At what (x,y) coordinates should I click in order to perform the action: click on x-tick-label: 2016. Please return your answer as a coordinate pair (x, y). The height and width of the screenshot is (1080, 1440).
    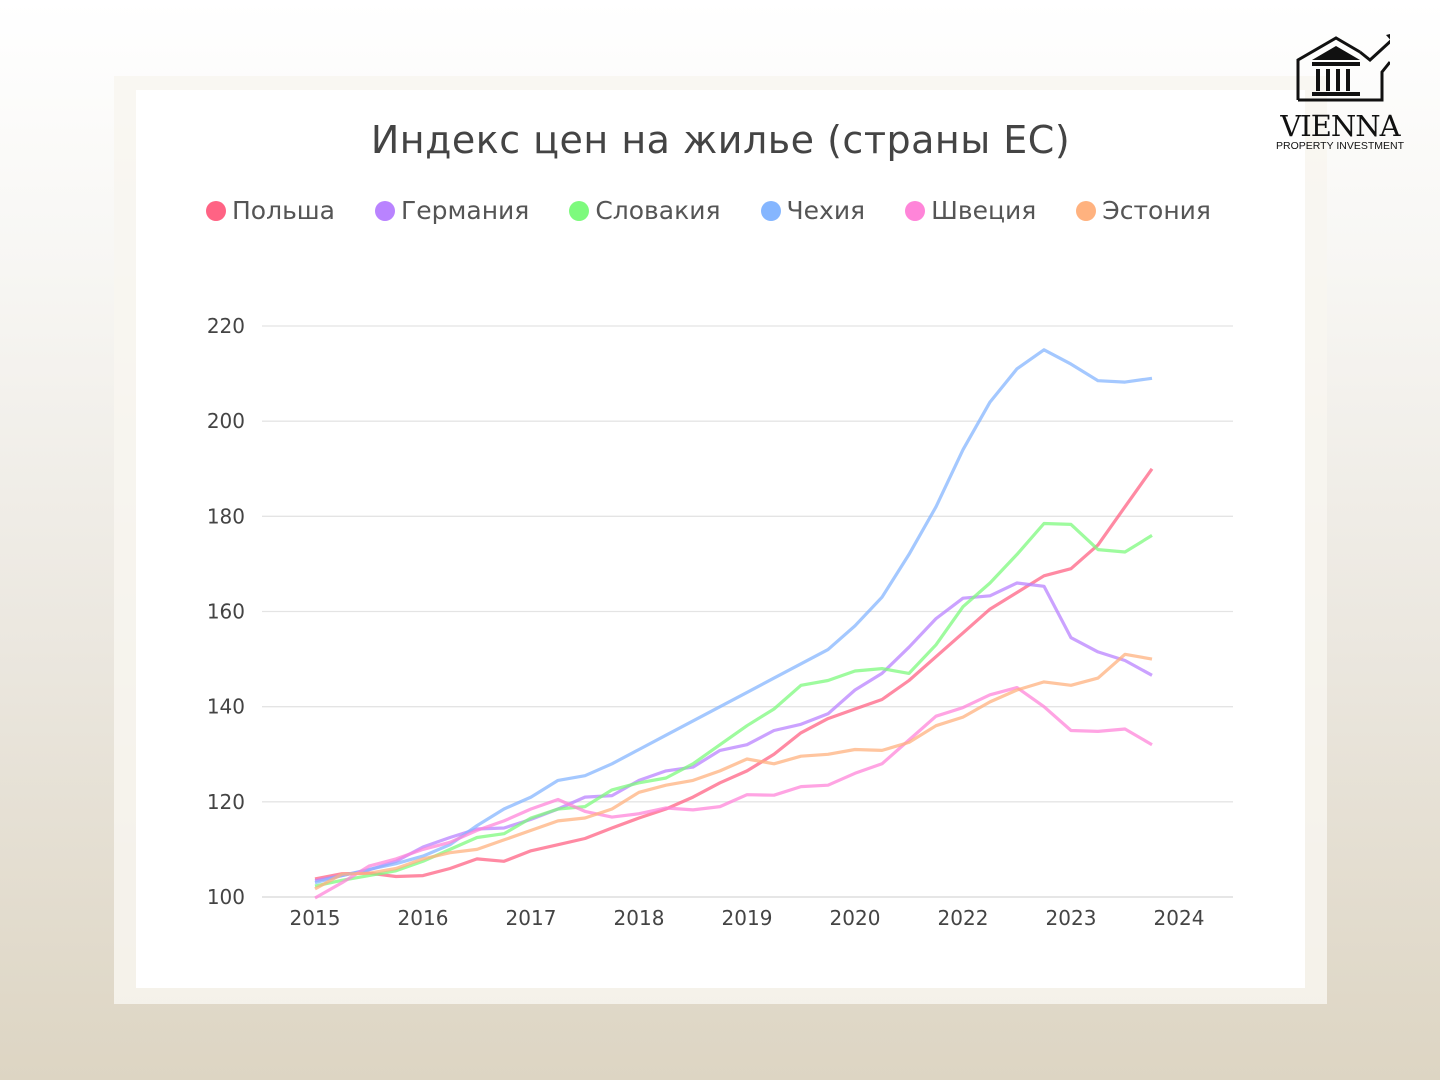
    Looking at the image, I should click on (423, 918).